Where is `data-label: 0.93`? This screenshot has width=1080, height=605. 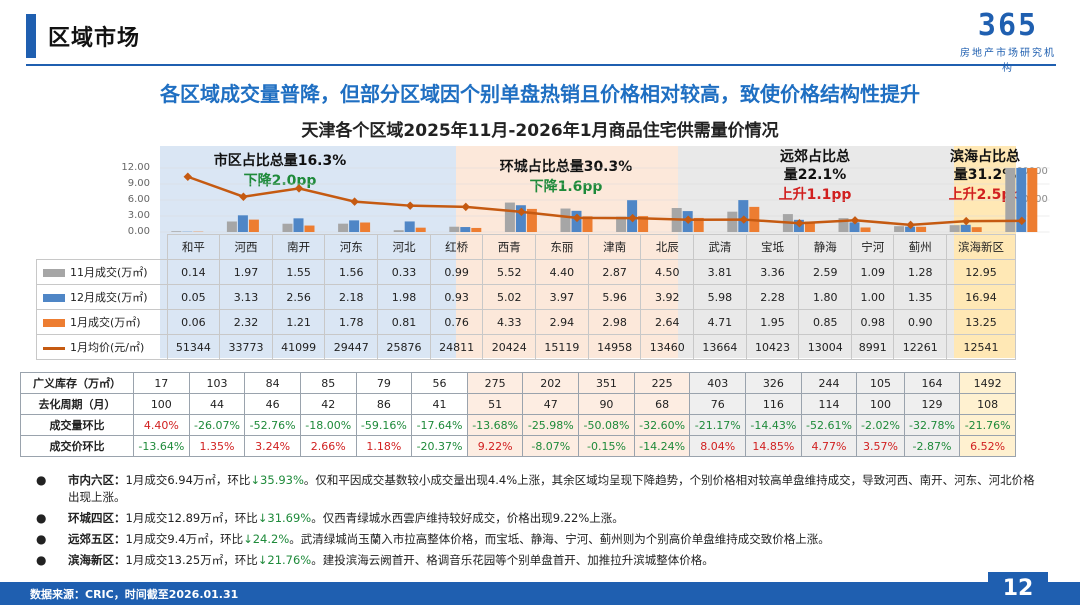 data-label: 0.93 is located at coordinates (456, 297).